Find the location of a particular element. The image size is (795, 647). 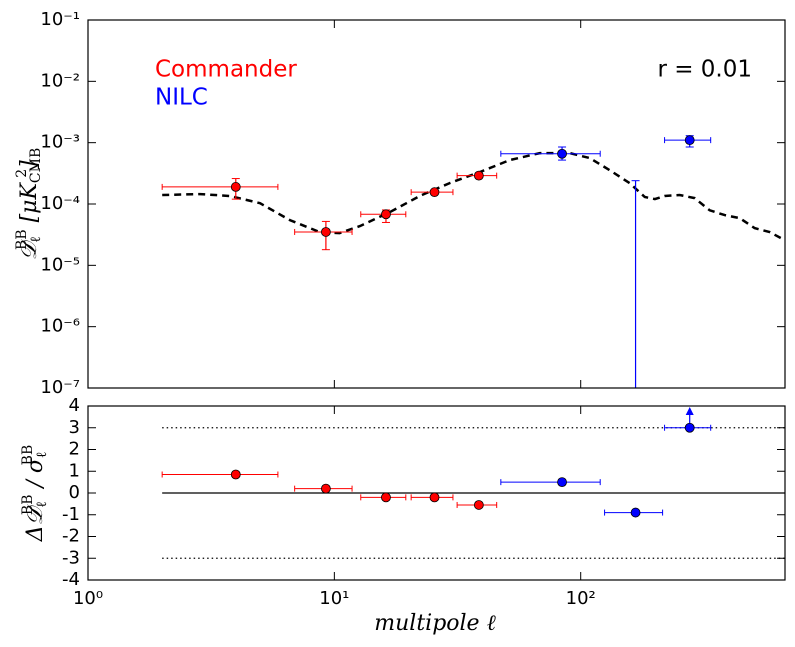

x-axis-label: multipole ℓ is located at coordinates (435, 623).